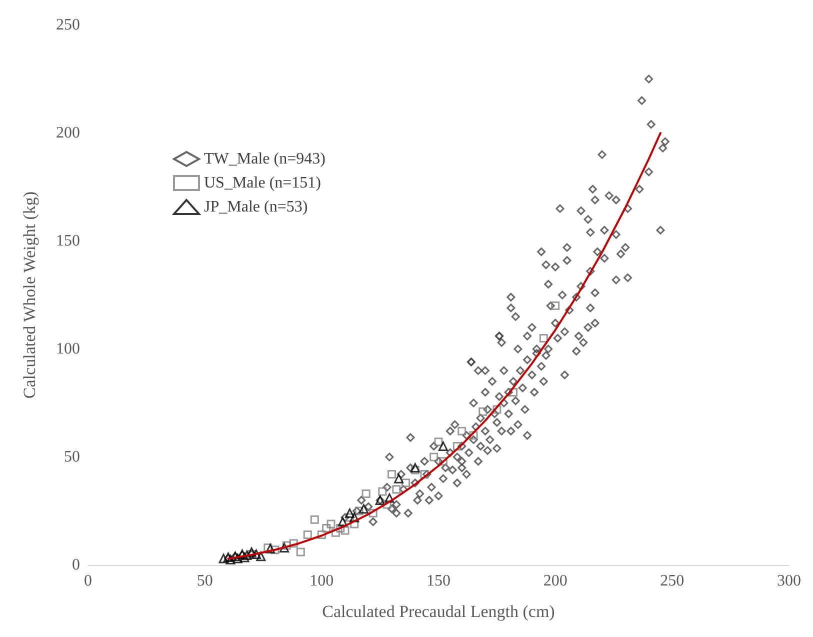 This screenshot has width=813, height=637. I want to click on x-tick-label: 300, so click(789, 581).